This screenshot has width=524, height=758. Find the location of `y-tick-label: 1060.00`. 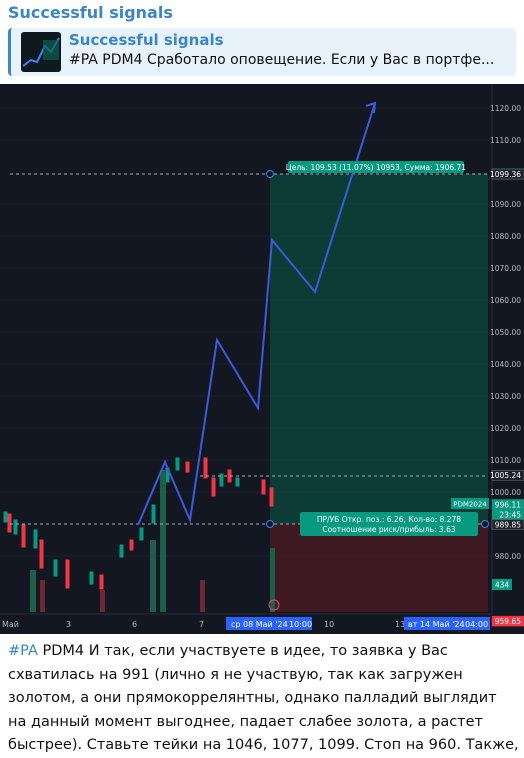

y-tick-label: 1060.00 is located at coordinates (505, 300).